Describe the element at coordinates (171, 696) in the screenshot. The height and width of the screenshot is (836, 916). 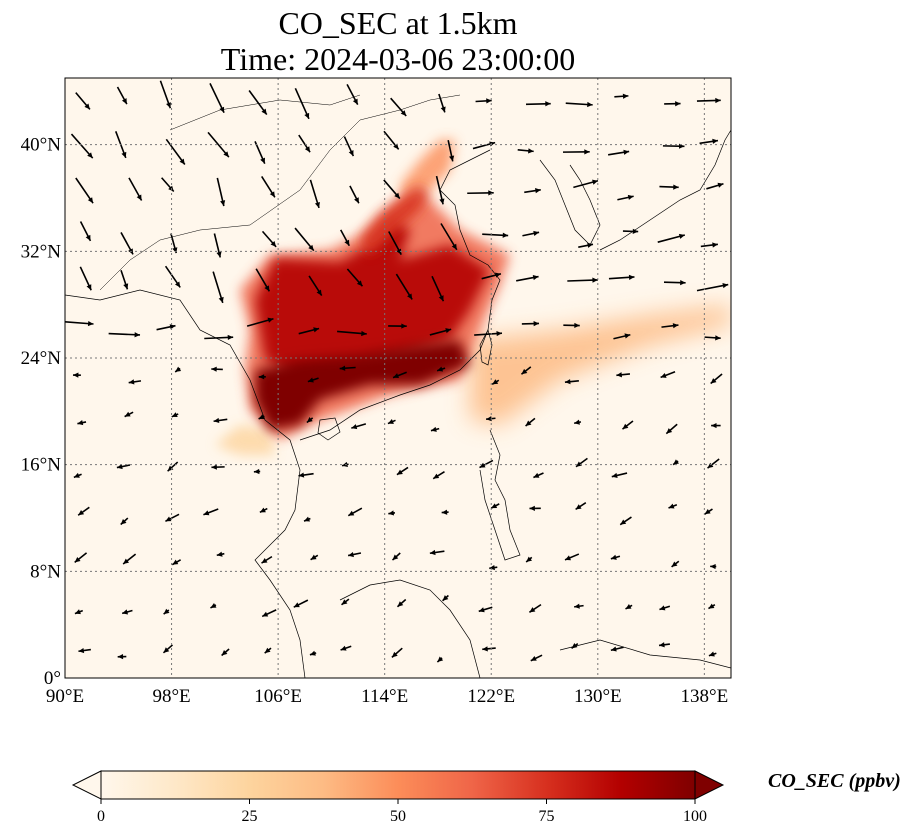
I see `x-tick-label: 98°E` at that location.